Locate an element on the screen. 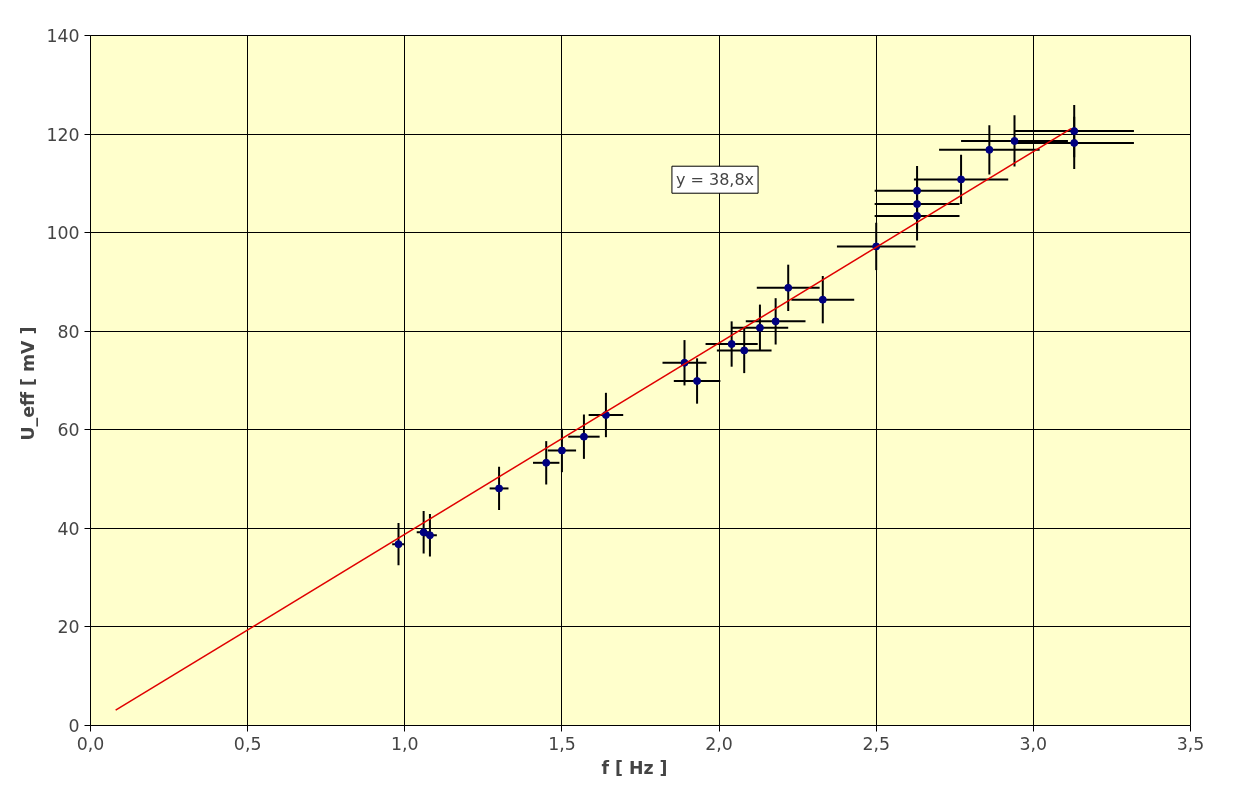 Image resolution: width=1235 pixels, height=789 pixels. annotation: y = 38,8x is located at coordinates (715, 180).